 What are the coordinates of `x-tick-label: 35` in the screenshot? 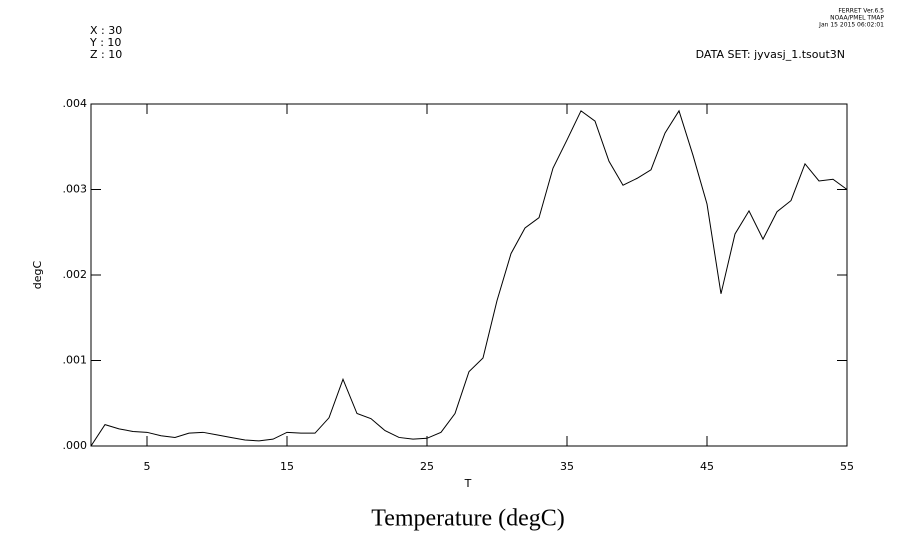 It's located at (567, 466).